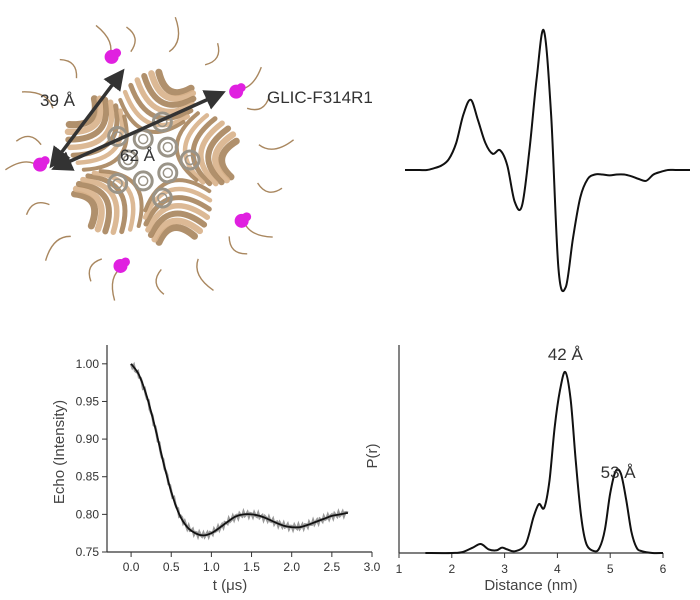 The width and height of the screenshot is (700, 600). I want to click on pr-series, so click(544, 462).